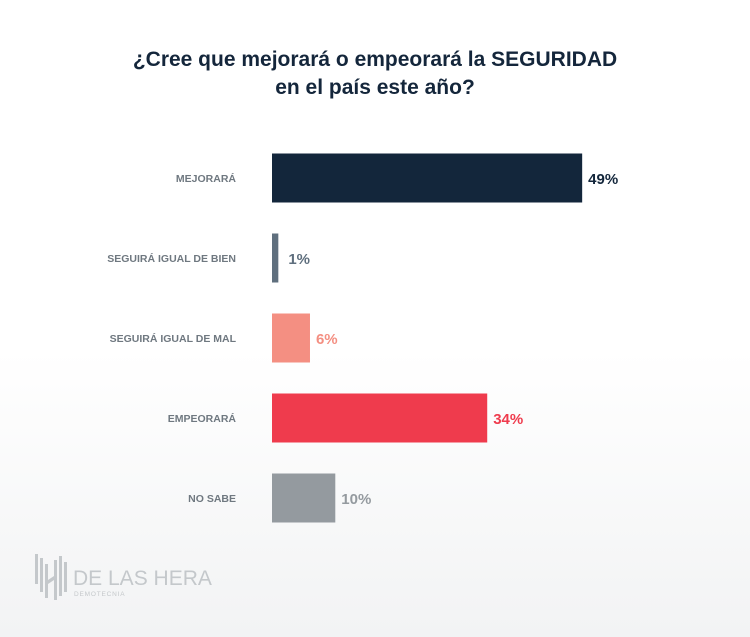  I want to click on value-label: 10%, so click(356, 499).